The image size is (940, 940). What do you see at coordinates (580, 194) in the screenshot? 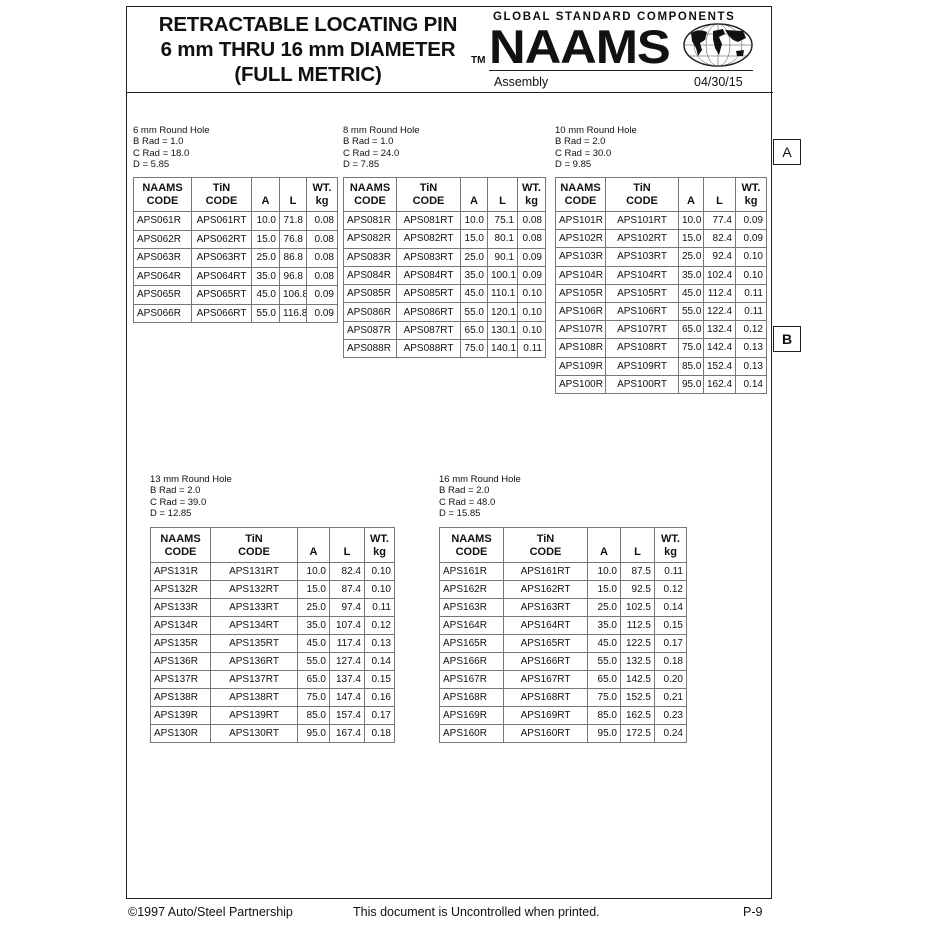
I see `naams-code-header: NAAMS CODE` at bounding box center [580, 194].